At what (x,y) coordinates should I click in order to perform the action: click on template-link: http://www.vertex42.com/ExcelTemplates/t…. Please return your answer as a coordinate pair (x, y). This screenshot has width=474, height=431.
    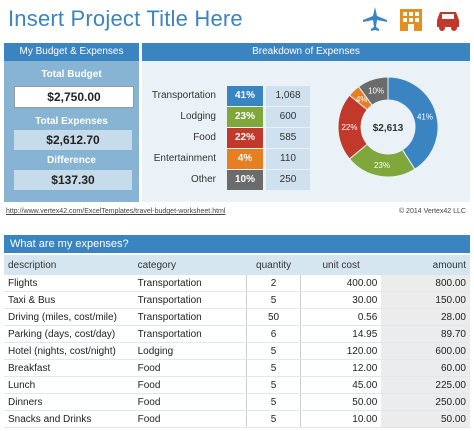
    Looking at the image, I should click on (116, 211).